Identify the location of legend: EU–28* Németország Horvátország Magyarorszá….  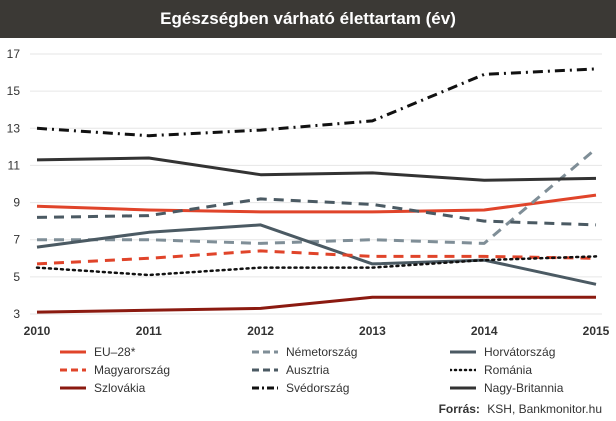
(308, 372).